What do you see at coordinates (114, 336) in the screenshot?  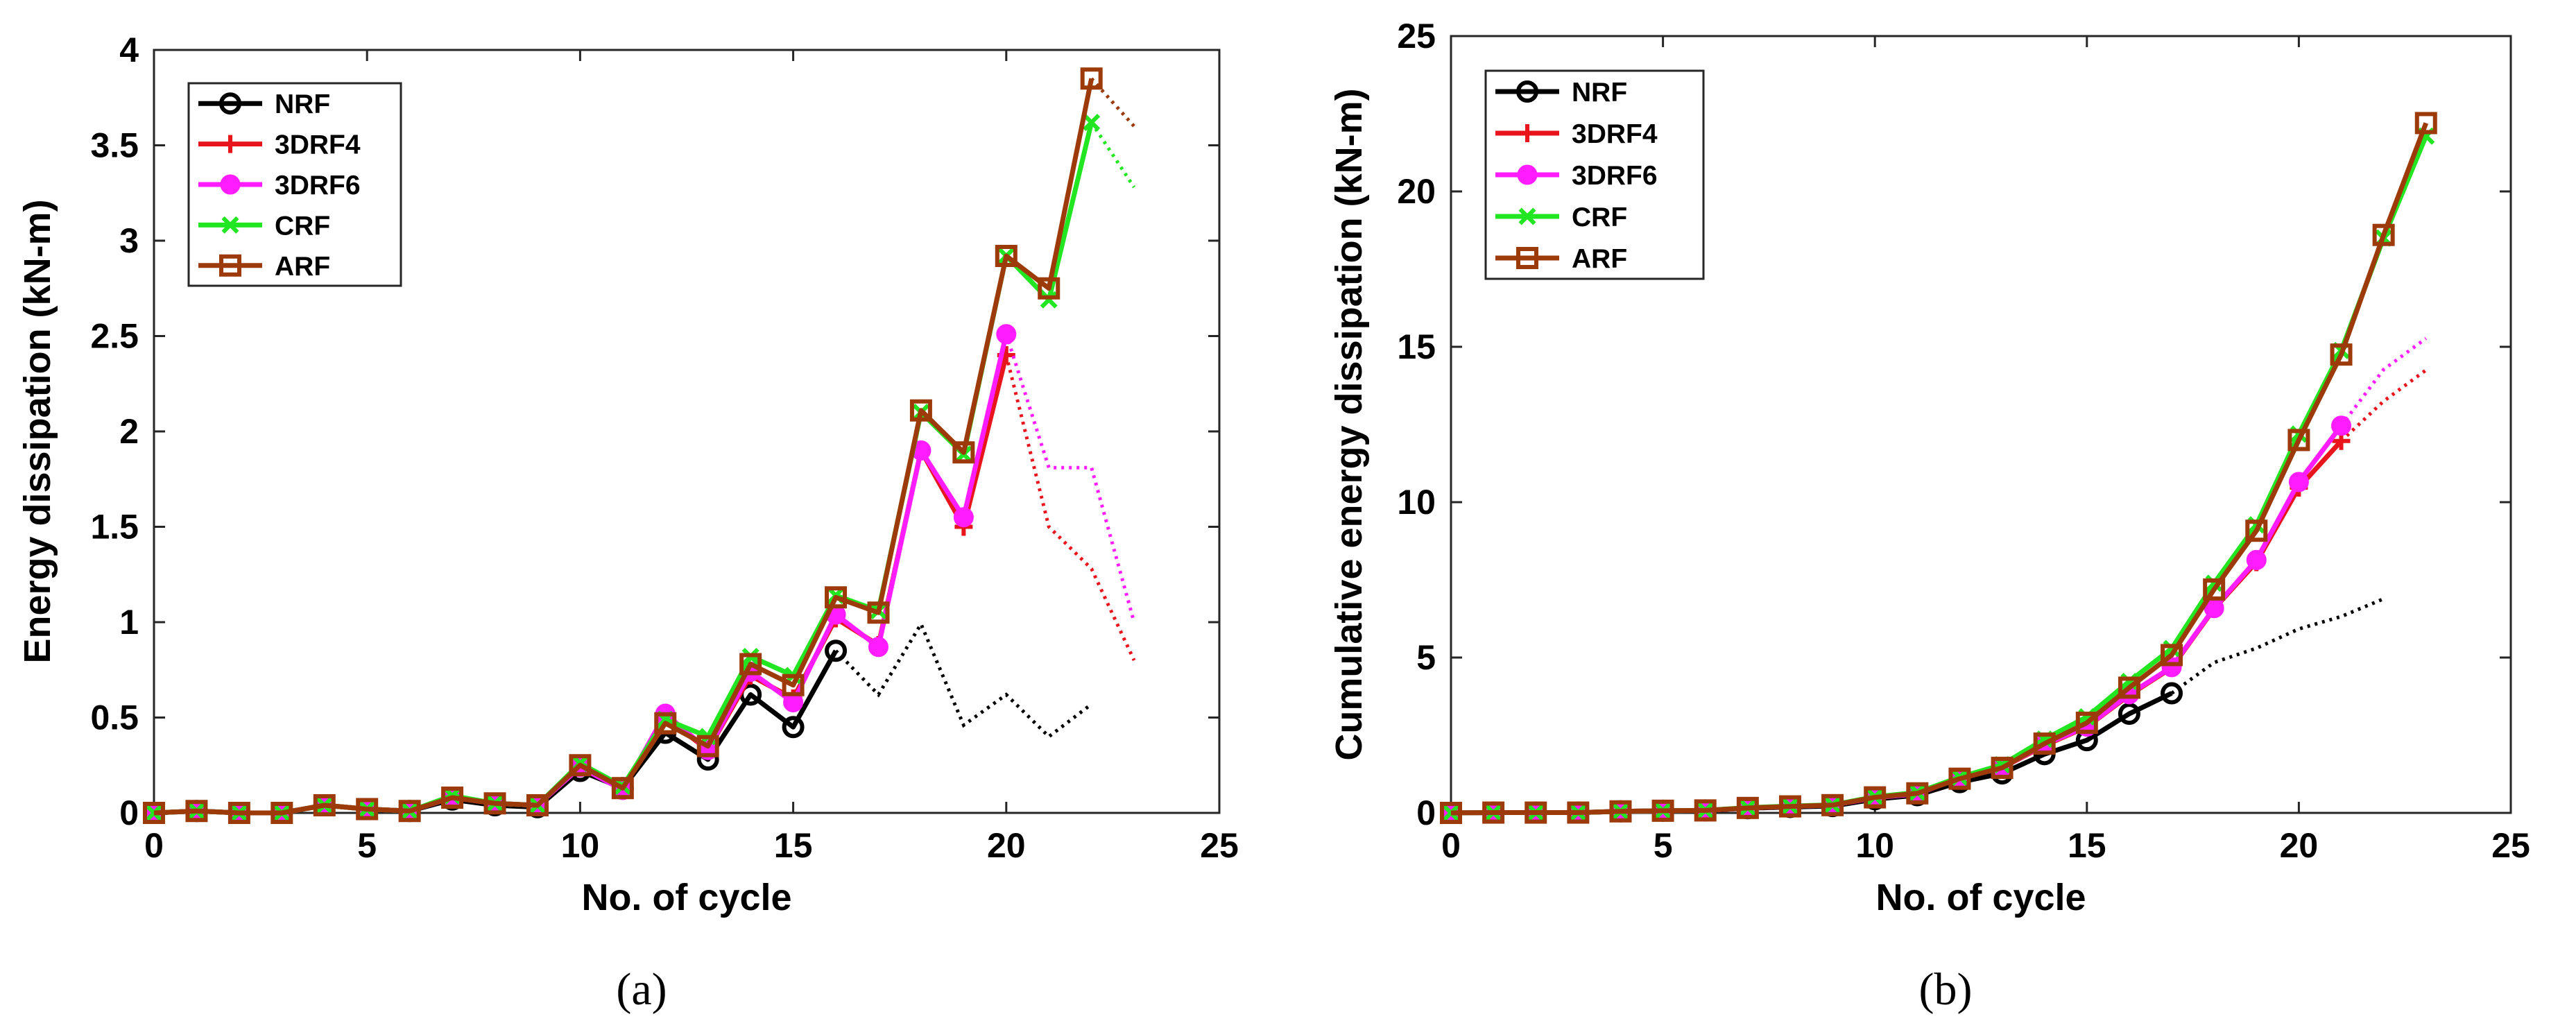 I see `y-tick-label: 2.5` at bounding box center [114, 336].